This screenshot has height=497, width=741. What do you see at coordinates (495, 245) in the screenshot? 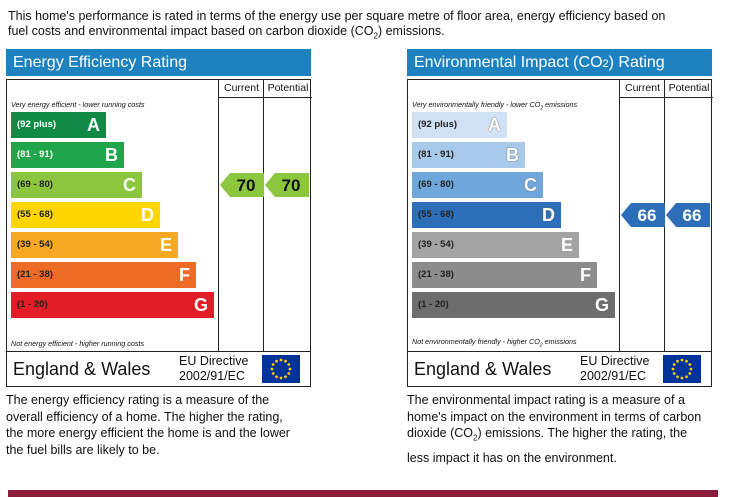
I see `env-band-e: (39 - 54) E` at bounding box center [495, 245].